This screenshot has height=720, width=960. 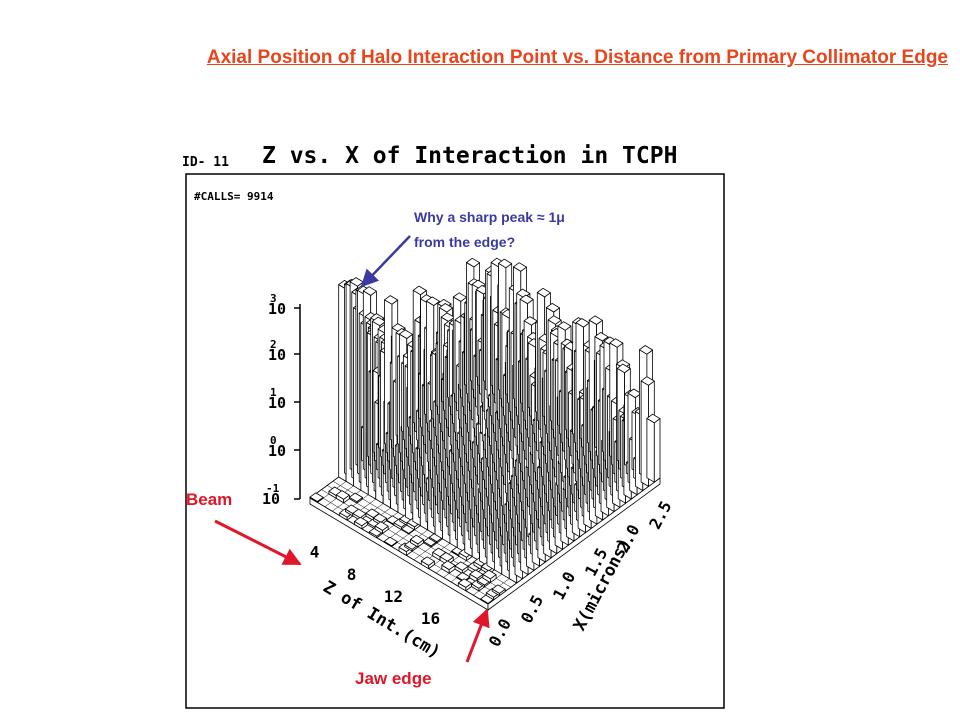 What do you see at coordinates (650, 450) in the screenshot?
I see `bar-face-left` at bounding box center [650, 450].